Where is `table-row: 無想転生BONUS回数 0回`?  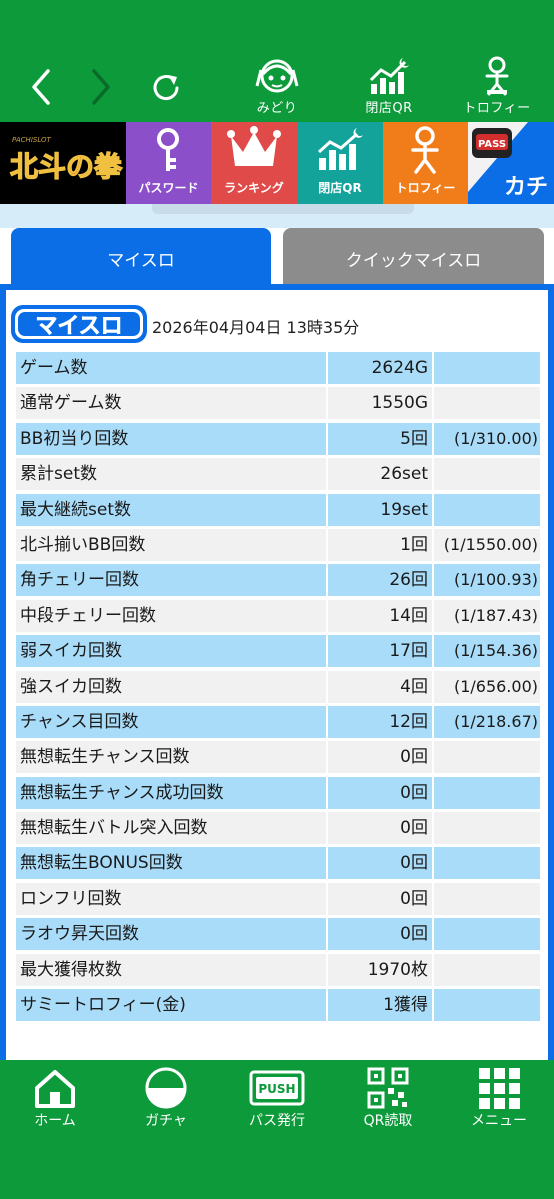 table-row: 無想転生BONUS回数 0回 is located at coordinates (278, 863).